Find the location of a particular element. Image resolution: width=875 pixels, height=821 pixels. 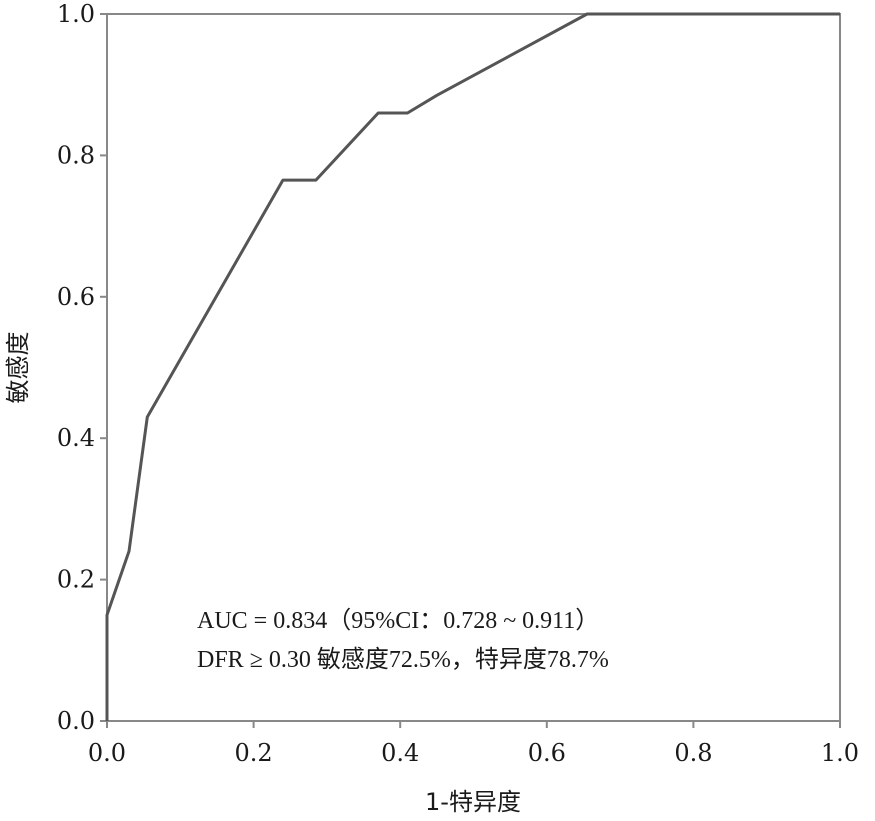

cutoff-annotation: DFR ≥ 0.30 敏感度72.5%，特异度78.7% is located at coordinates (403, 659).